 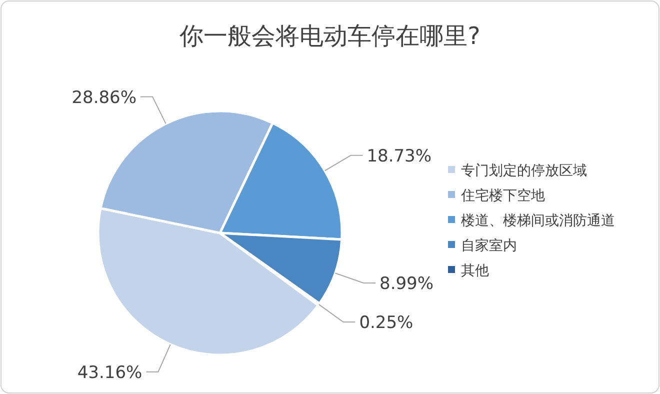 What do you see at coordinates (475, 271) in the screenshot?
I see `legend-label: 其他` at bounding box center [475, 271].